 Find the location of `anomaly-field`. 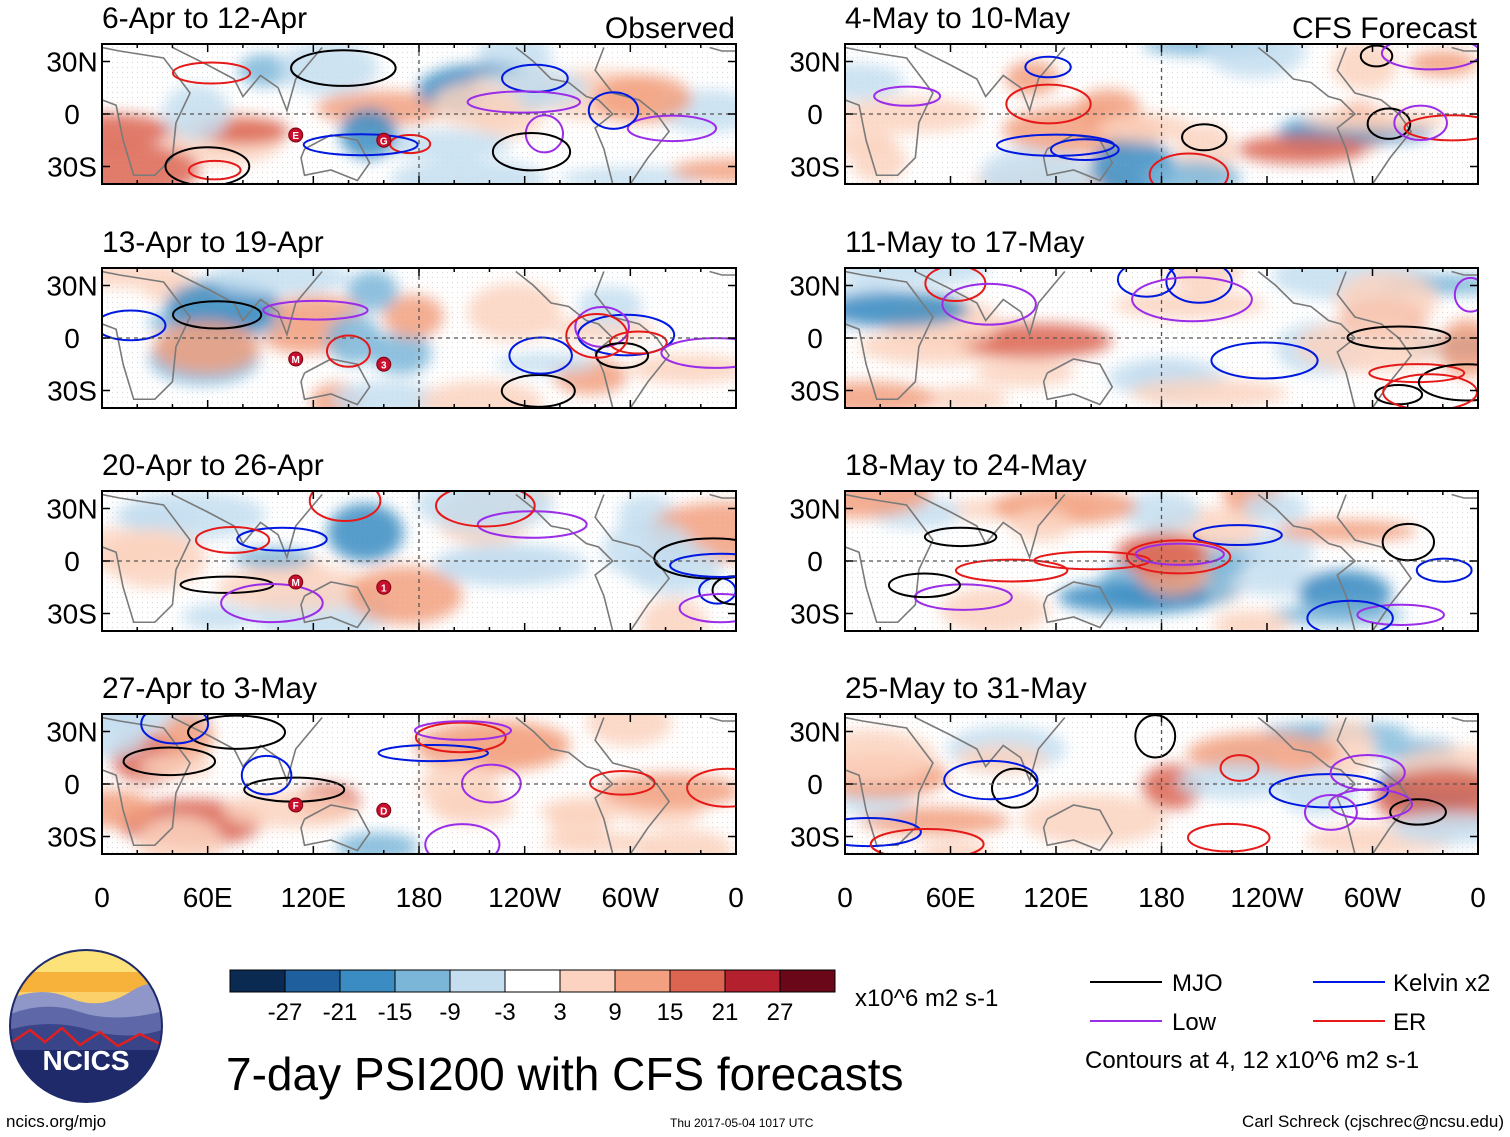

anomaly-field is located at coordinates (1161, 786).